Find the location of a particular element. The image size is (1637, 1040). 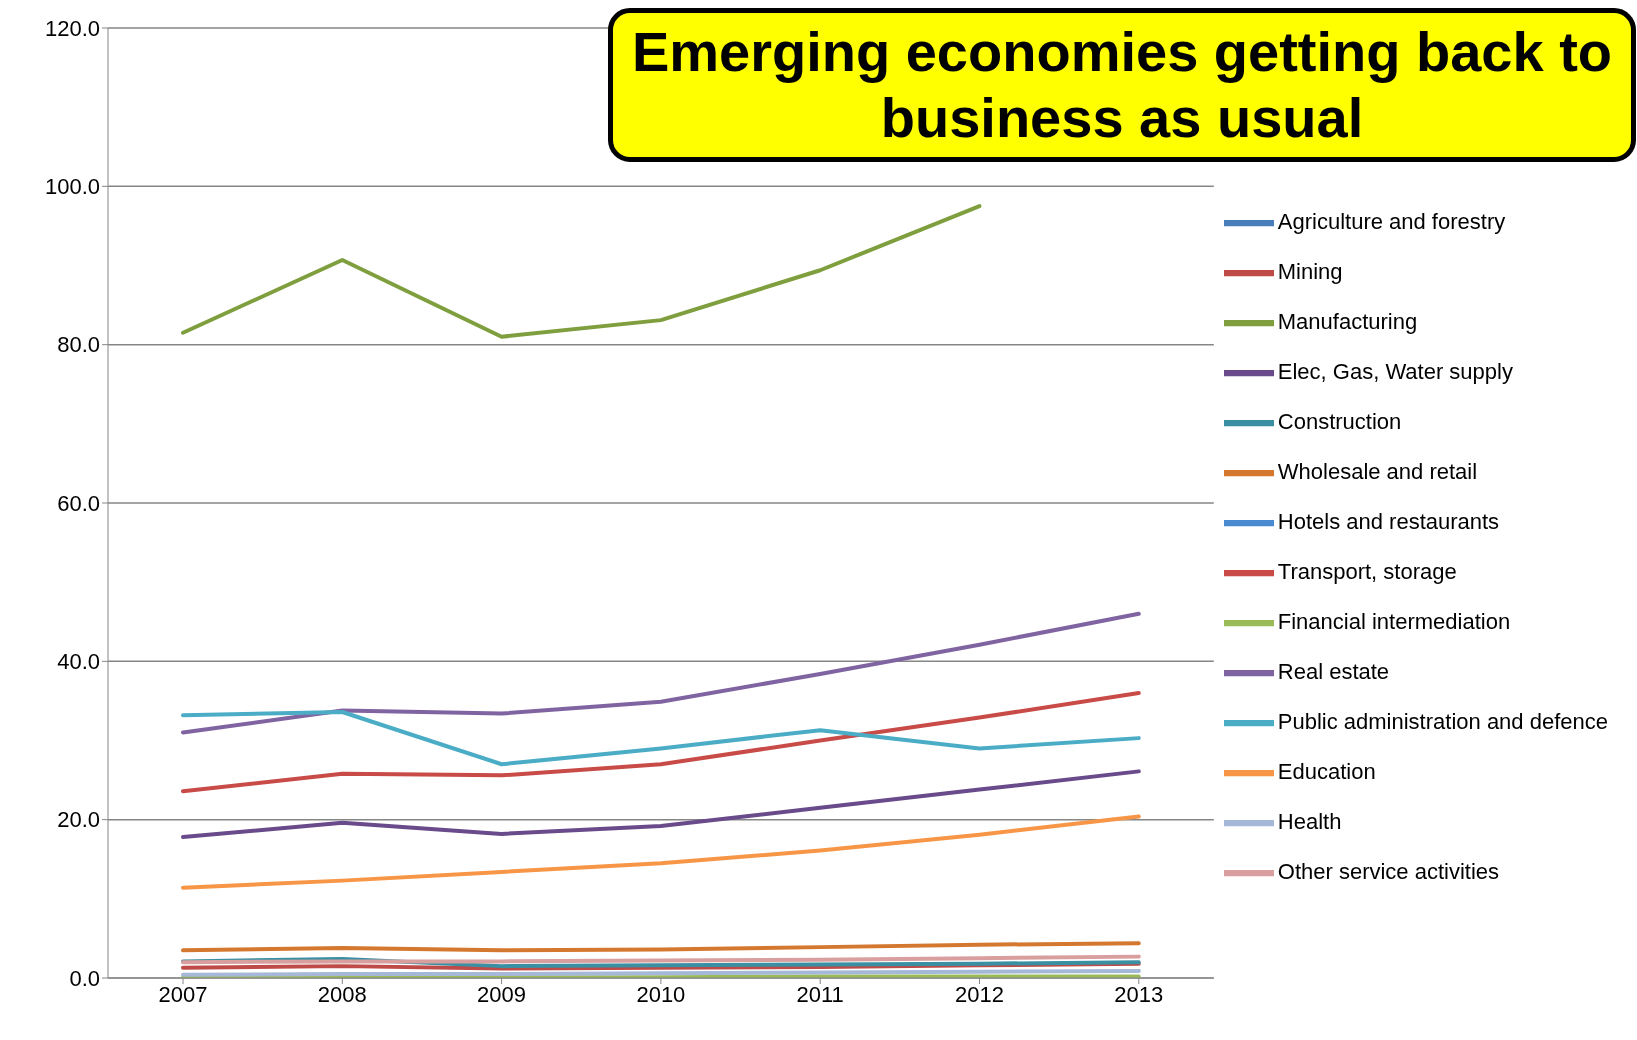

x-tick-label: 2007 is located at coordinates (183, 994).